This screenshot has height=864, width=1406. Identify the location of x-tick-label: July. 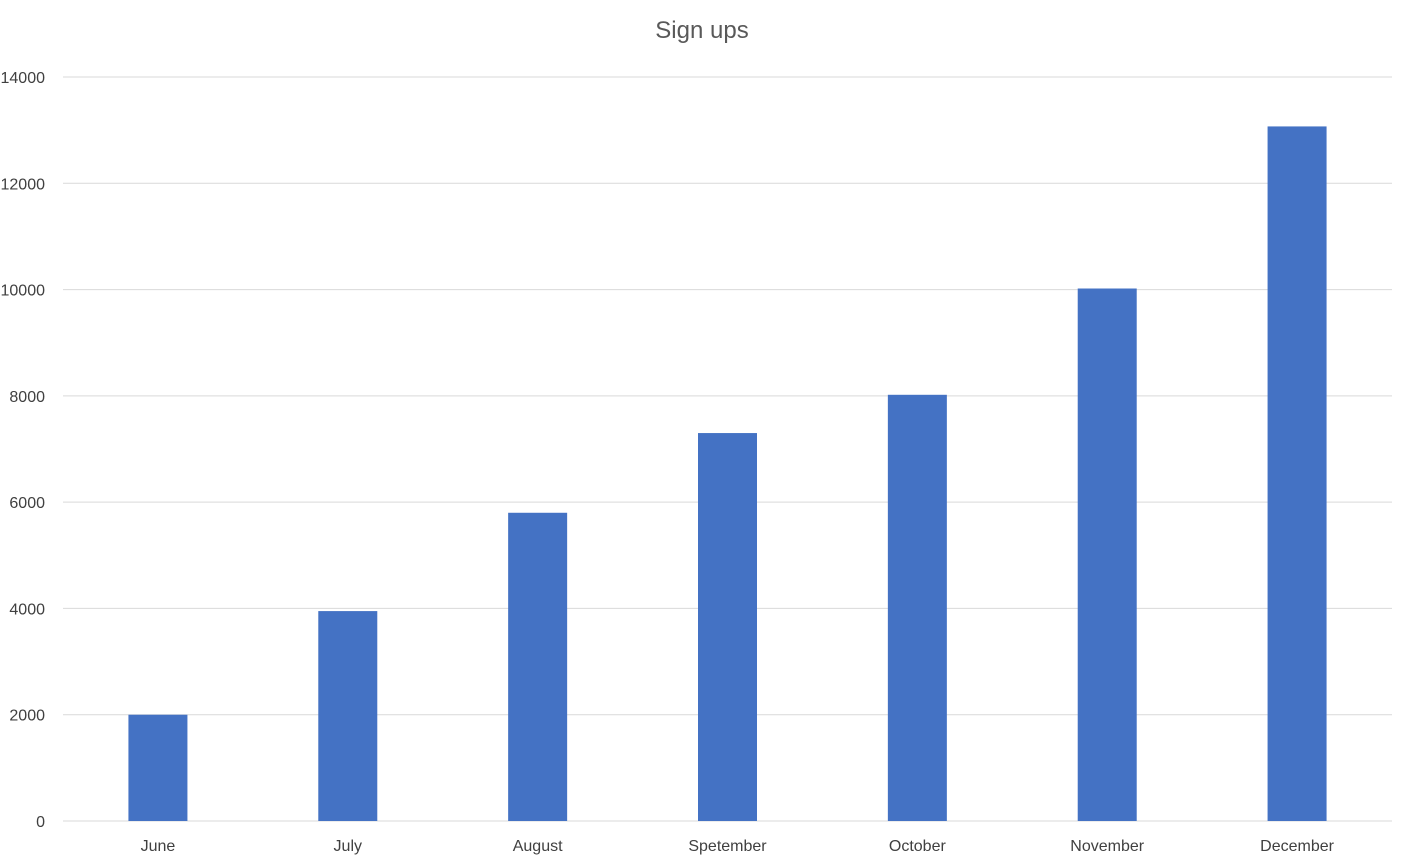
(348, 846).